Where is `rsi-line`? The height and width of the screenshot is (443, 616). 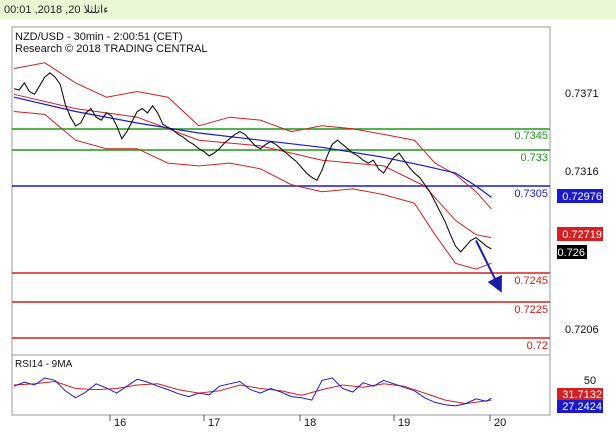
rsi-line is located at coordinates (252, 392).